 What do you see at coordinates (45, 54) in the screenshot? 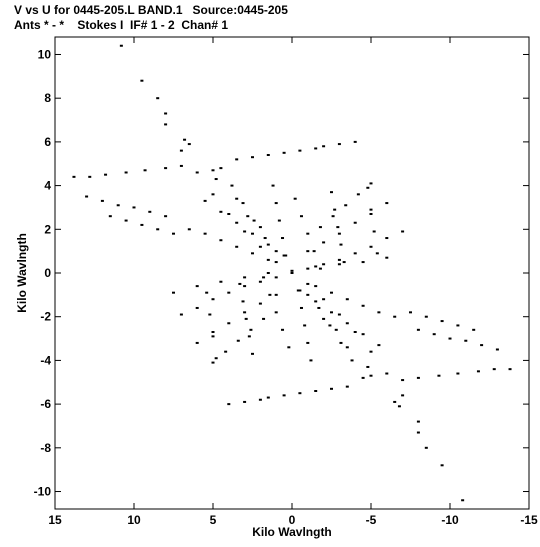
I see `y-tick-label: 10` at bounding box center [45, 54].